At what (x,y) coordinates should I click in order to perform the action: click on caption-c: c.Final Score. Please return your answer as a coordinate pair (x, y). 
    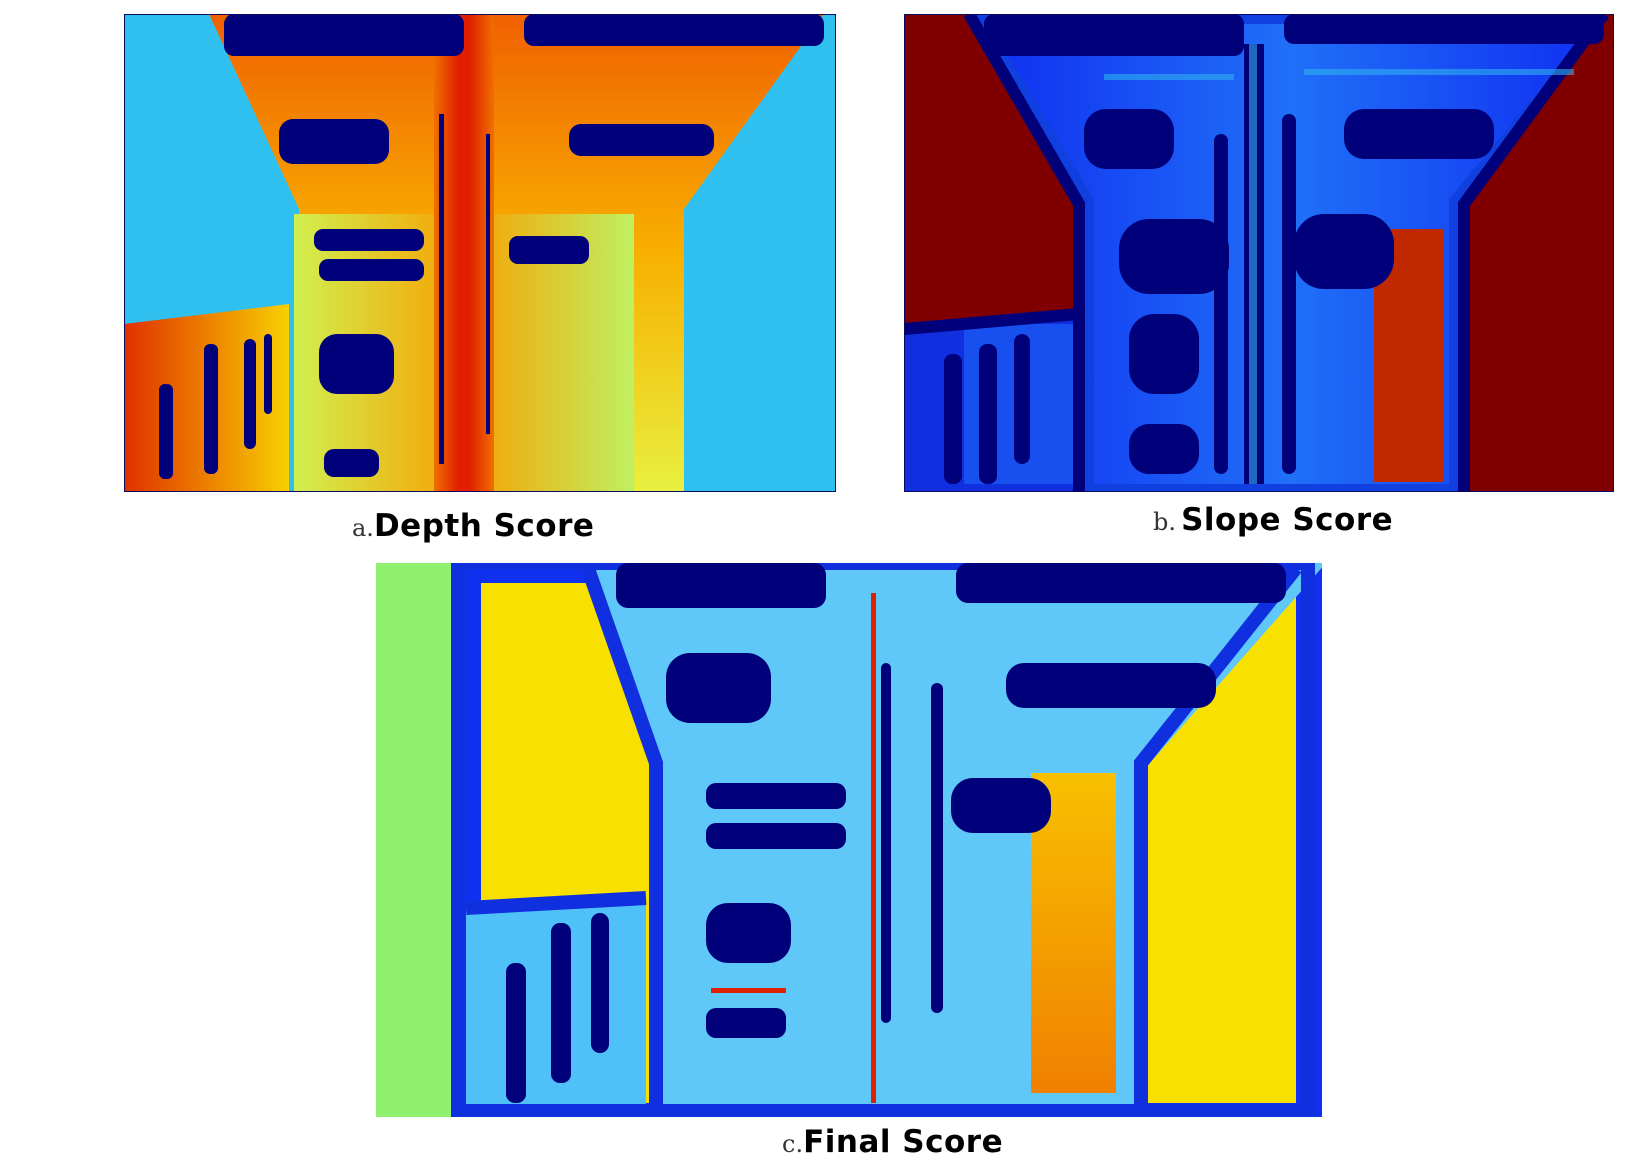
    Looking at the image, I should click on (892, 1142).